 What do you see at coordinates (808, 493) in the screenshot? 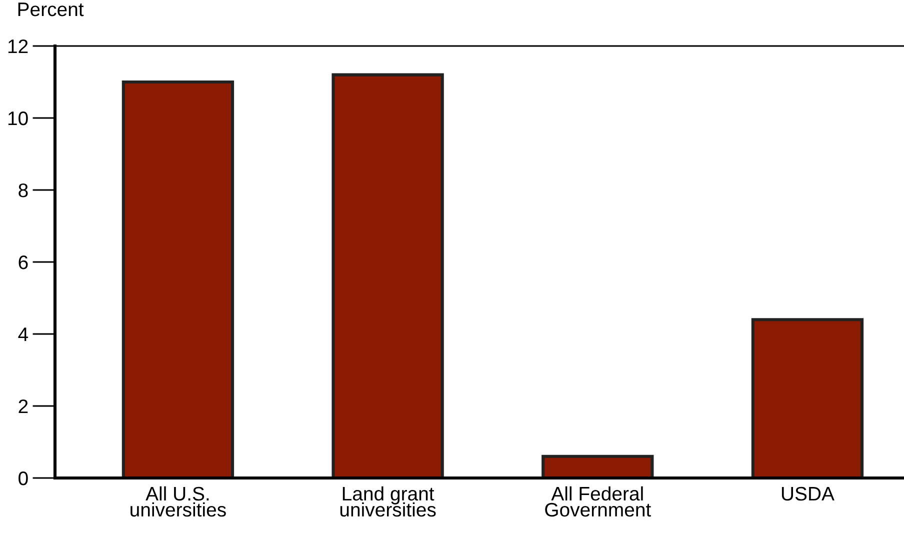
I see `x-tick-label: USDA` at bounding box center [808, 493].